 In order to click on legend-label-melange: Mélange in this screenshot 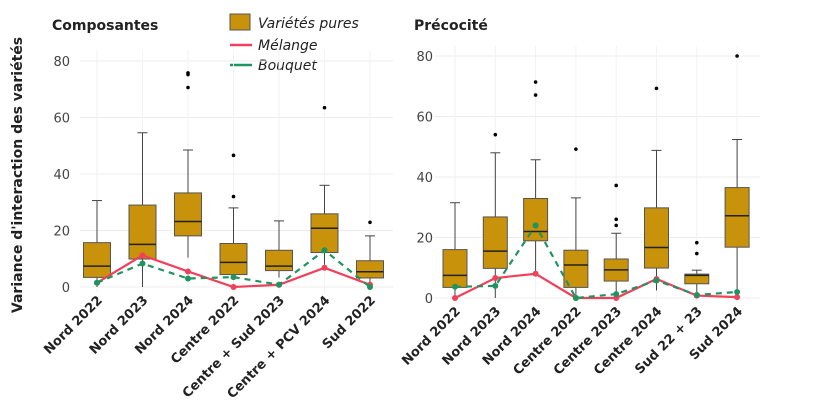, I will do `click(288, 46)`.